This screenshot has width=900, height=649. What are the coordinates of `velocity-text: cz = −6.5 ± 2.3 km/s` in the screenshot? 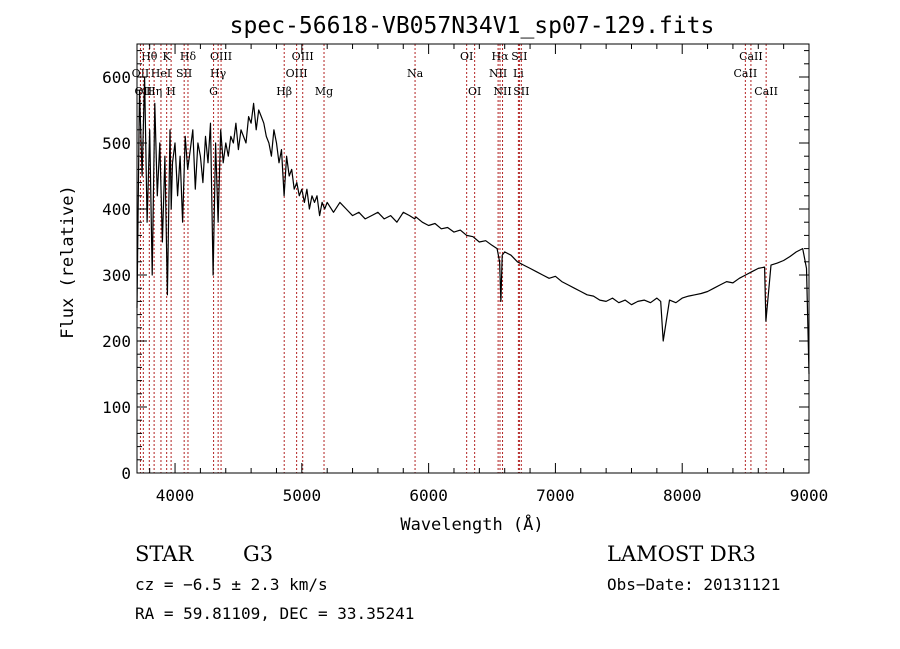 It's located at (231, 584).